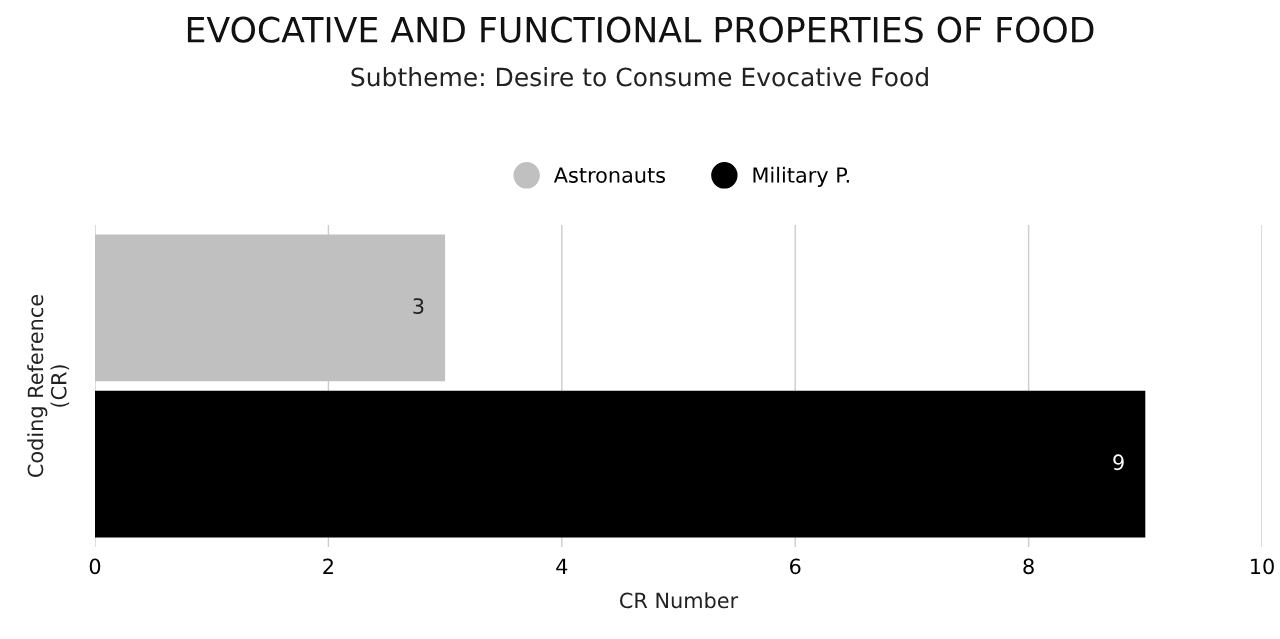  Describe the element at coordinates (418, 306) in the screenshot. I see `data-label: 3` at that location.